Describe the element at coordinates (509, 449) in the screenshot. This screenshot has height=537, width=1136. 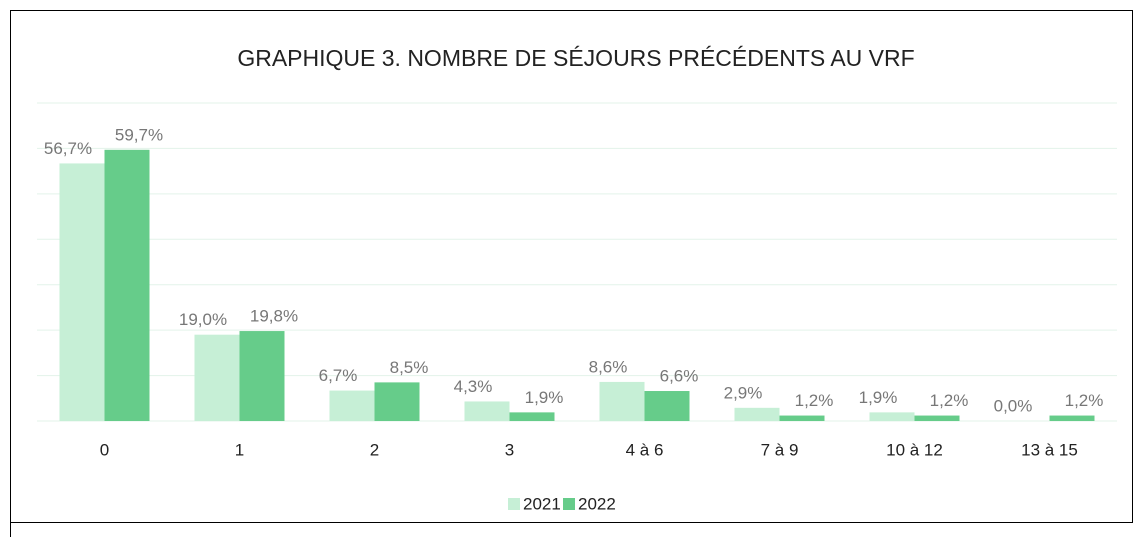
I see `x-tick-label: 3` at that location.